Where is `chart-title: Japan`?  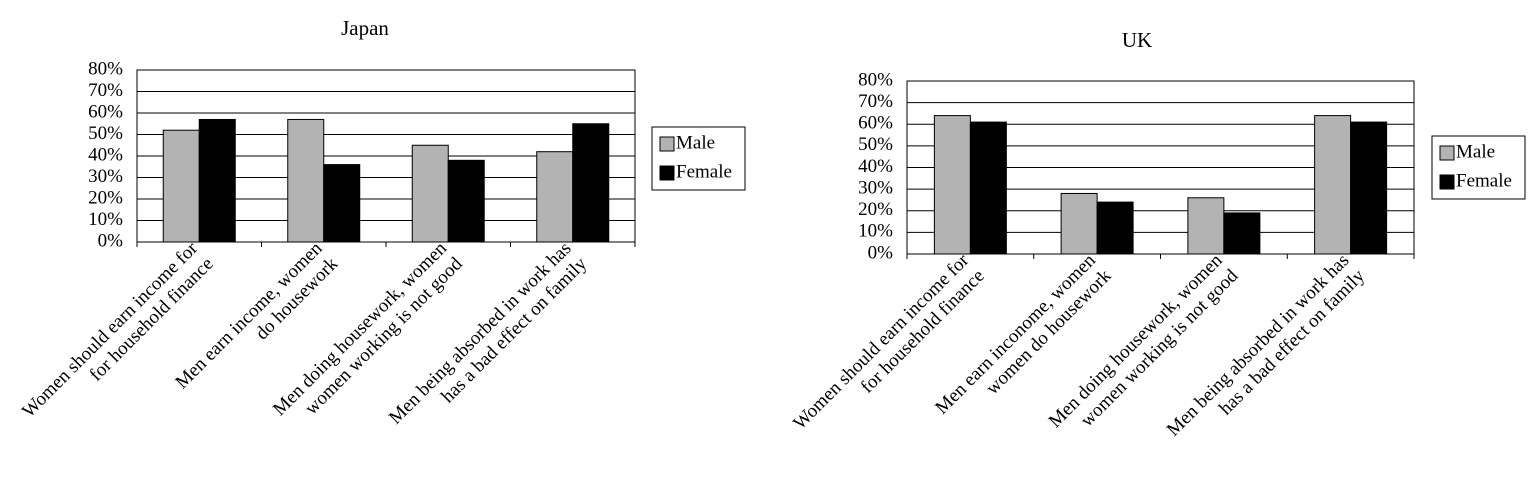
chart-title: Japan is located at coordinates (365, 28).